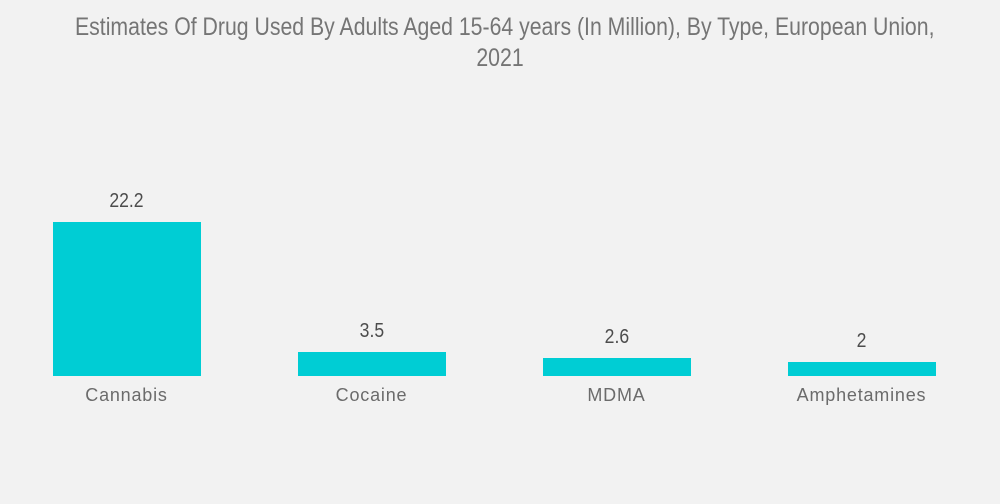  What do you see at coordinates (126, 299) in the screenshot?
I see `bar-cannabis` at bounding box center [126, 299].